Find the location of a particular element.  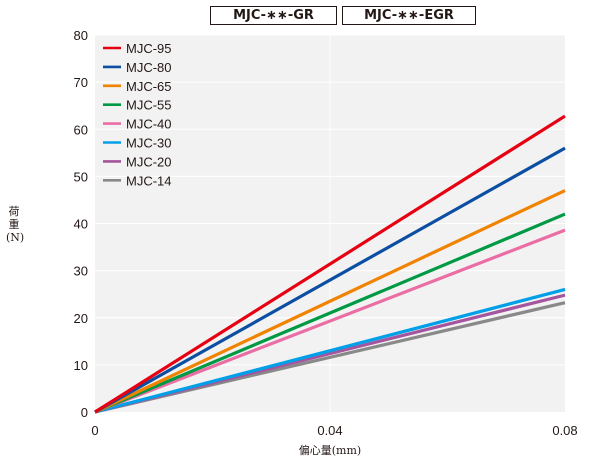

y-tick-label: 70 is located at coordinates (81, 82).